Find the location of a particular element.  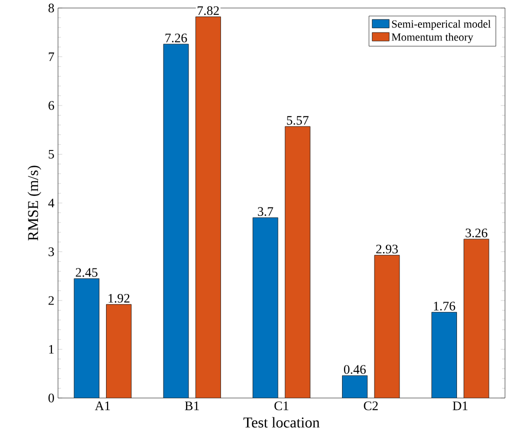

y-tick-label: 0 is located at coordinates (51, 398).